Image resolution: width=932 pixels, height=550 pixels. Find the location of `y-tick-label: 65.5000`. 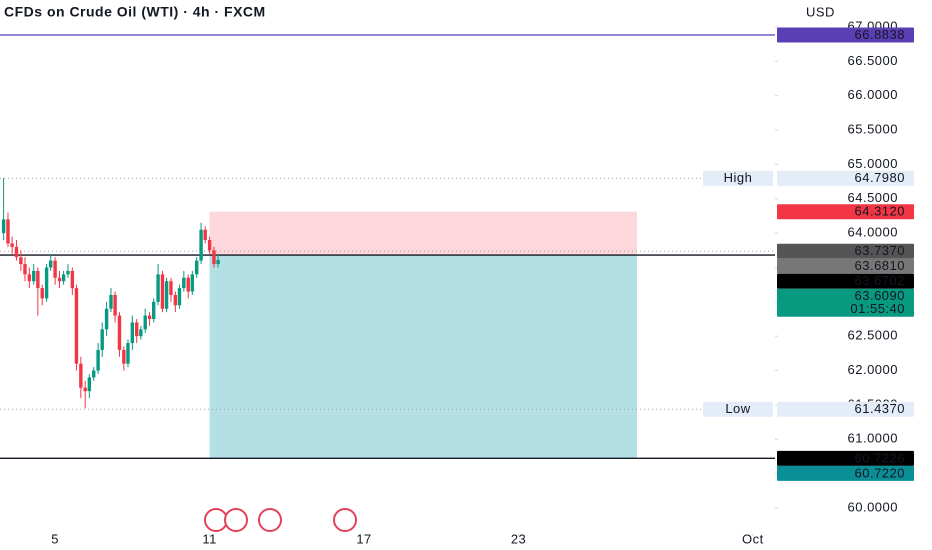

y-tick-label: 65.5000 is located at coordinates (873, 129).